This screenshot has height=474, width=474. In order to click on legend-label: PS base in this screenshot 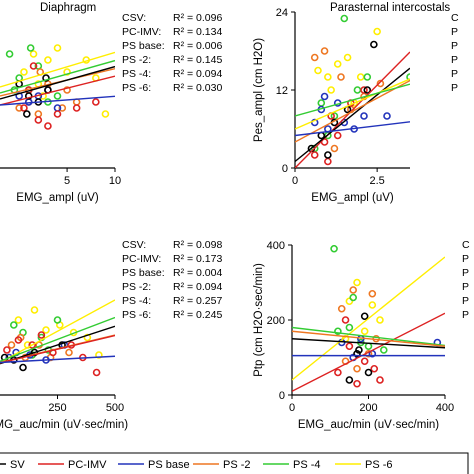, I will do `click(169, 465)`.